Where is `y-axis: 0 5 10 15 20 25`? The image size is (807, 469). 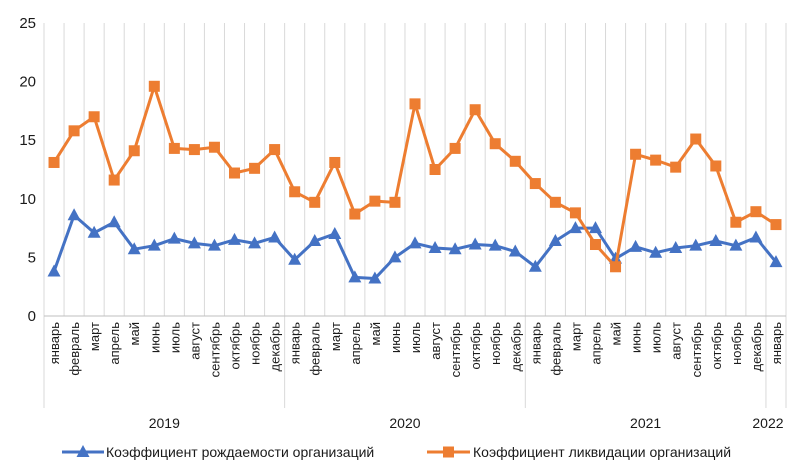 y-axis: 0 5 10 15 20 25 is located at coordinates (27, 170).